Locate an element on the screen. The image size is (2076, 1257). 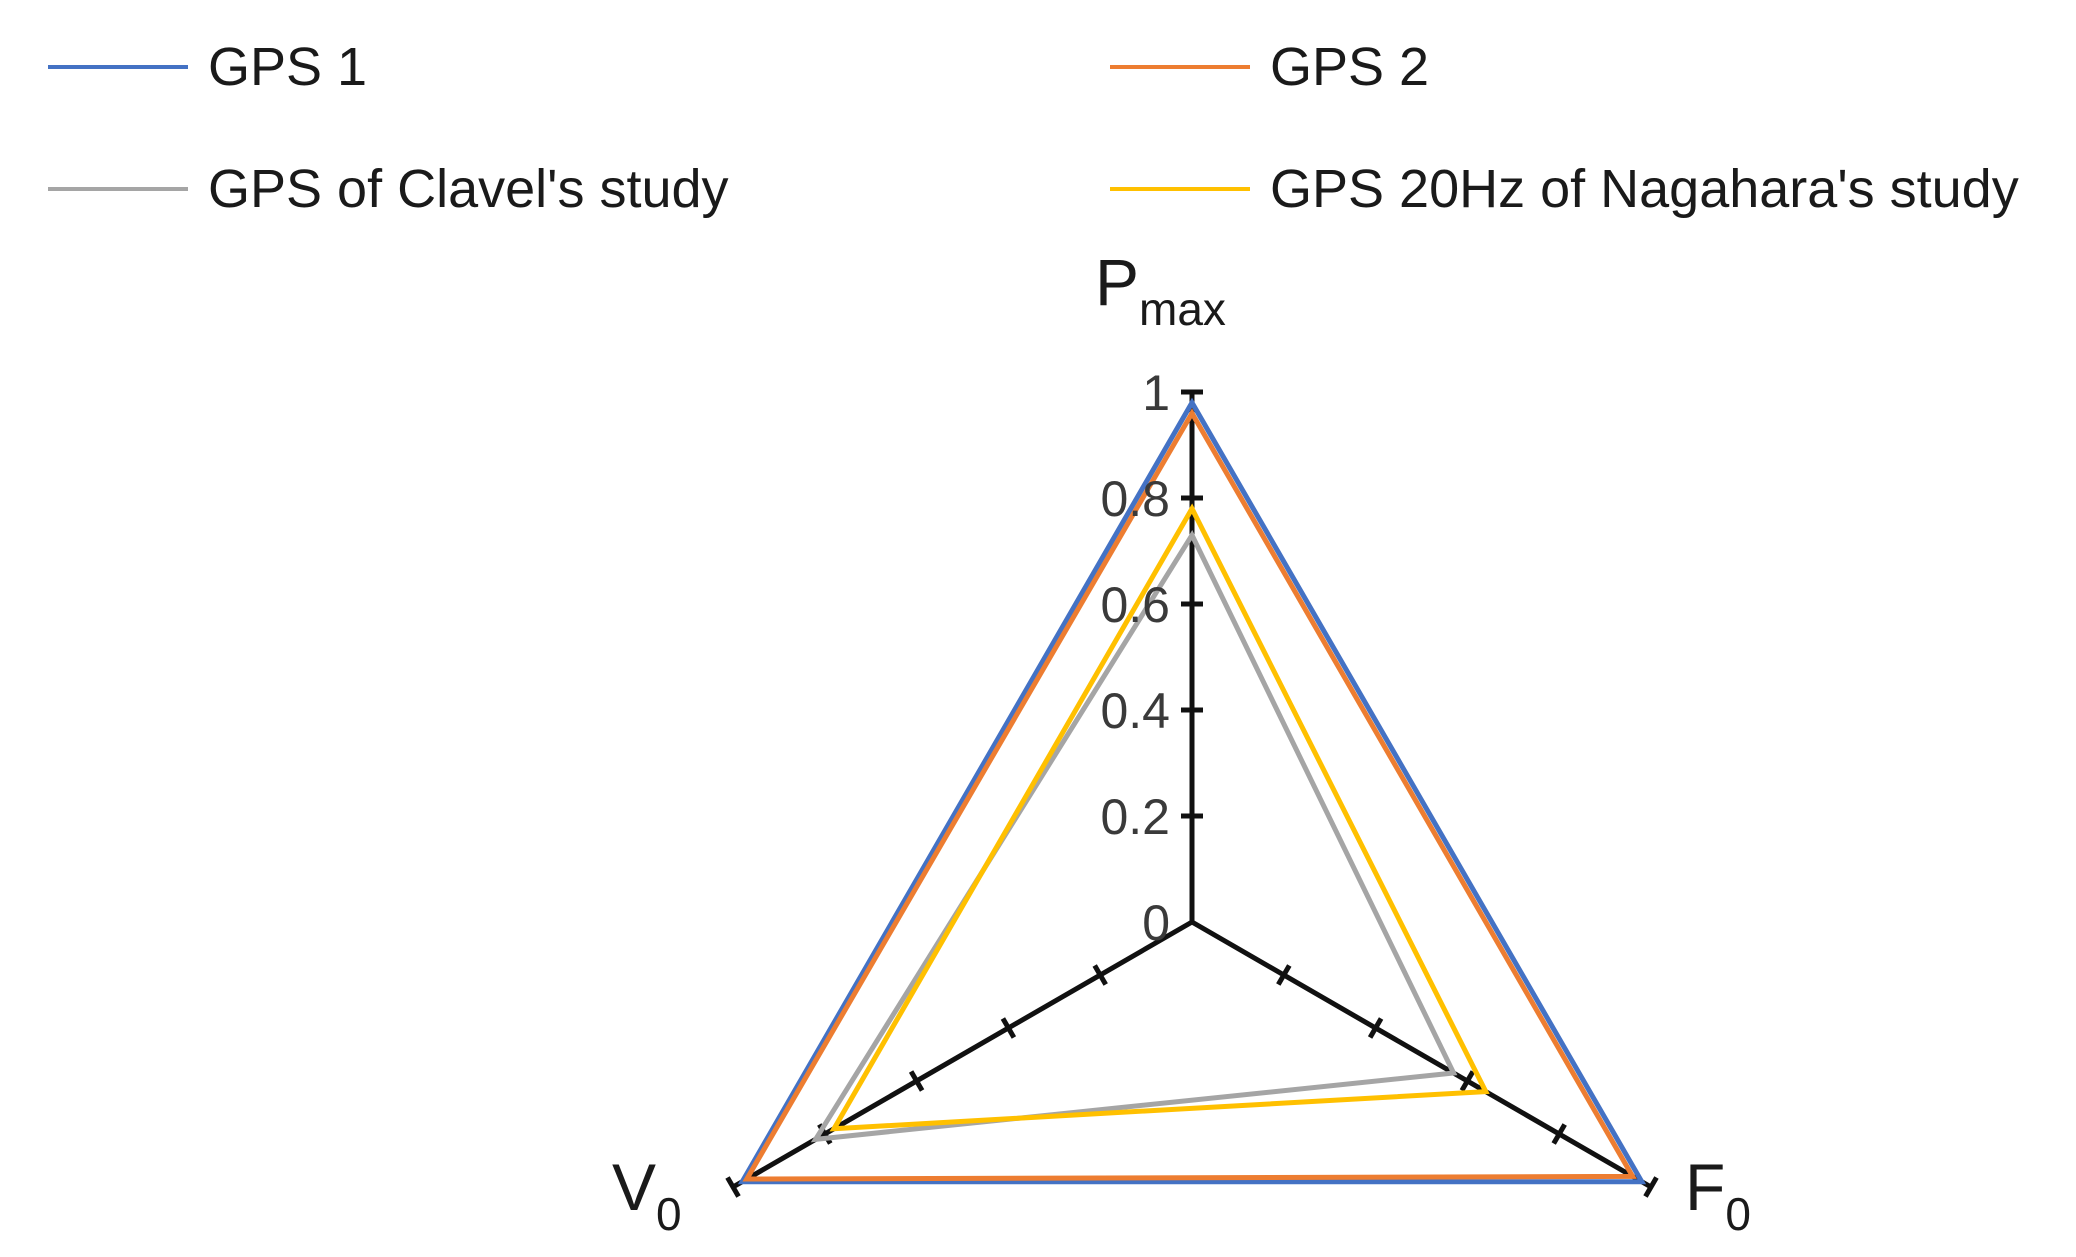
legend-item: GPS of Clavel's study is located at coordinates (388, 189).